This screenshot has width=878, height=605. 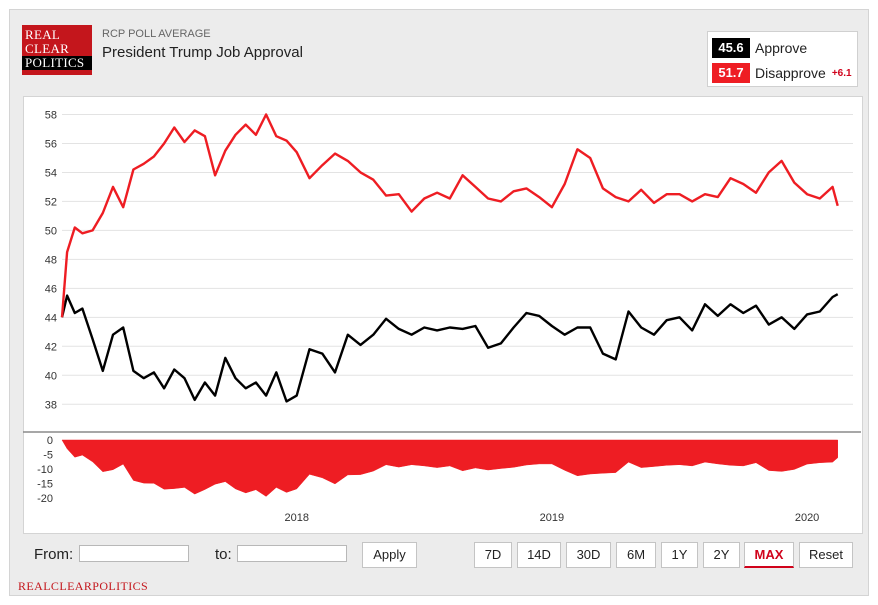 What do you see at coordinates (51, 173) in the screenshot?
I see `y-tick-label-54: 54` at bounding box center [51, 173].